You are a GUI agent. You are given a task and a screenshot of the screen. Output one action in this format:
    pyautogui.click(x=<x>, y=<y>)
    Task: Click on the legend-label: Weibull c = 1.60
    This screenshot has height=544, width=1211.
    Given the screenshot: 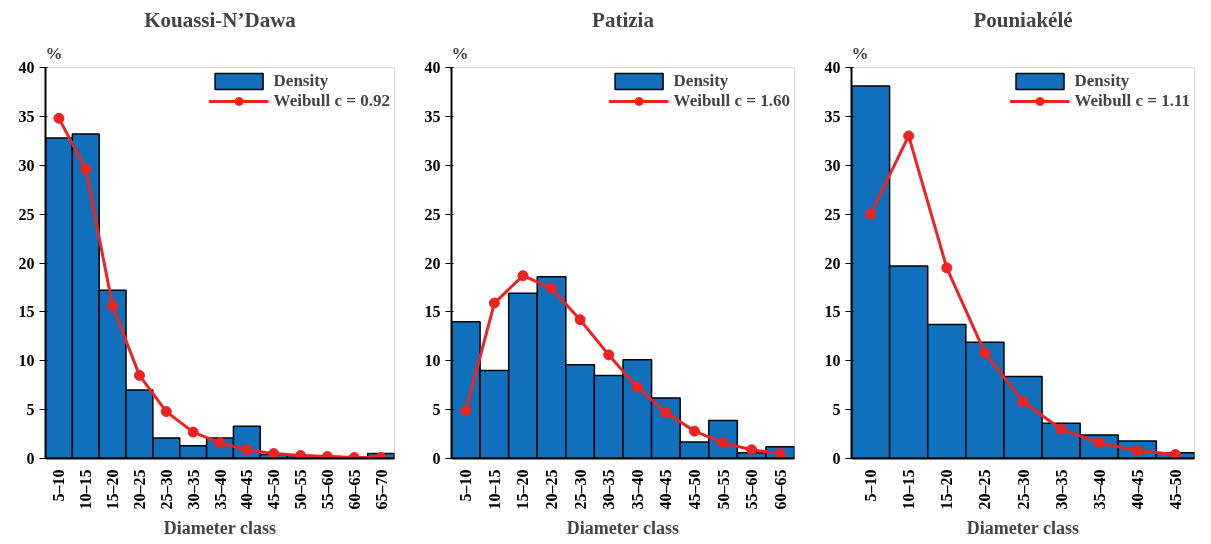 What is the action you would take?
    pyautogui.click(x=731, y=101)
    